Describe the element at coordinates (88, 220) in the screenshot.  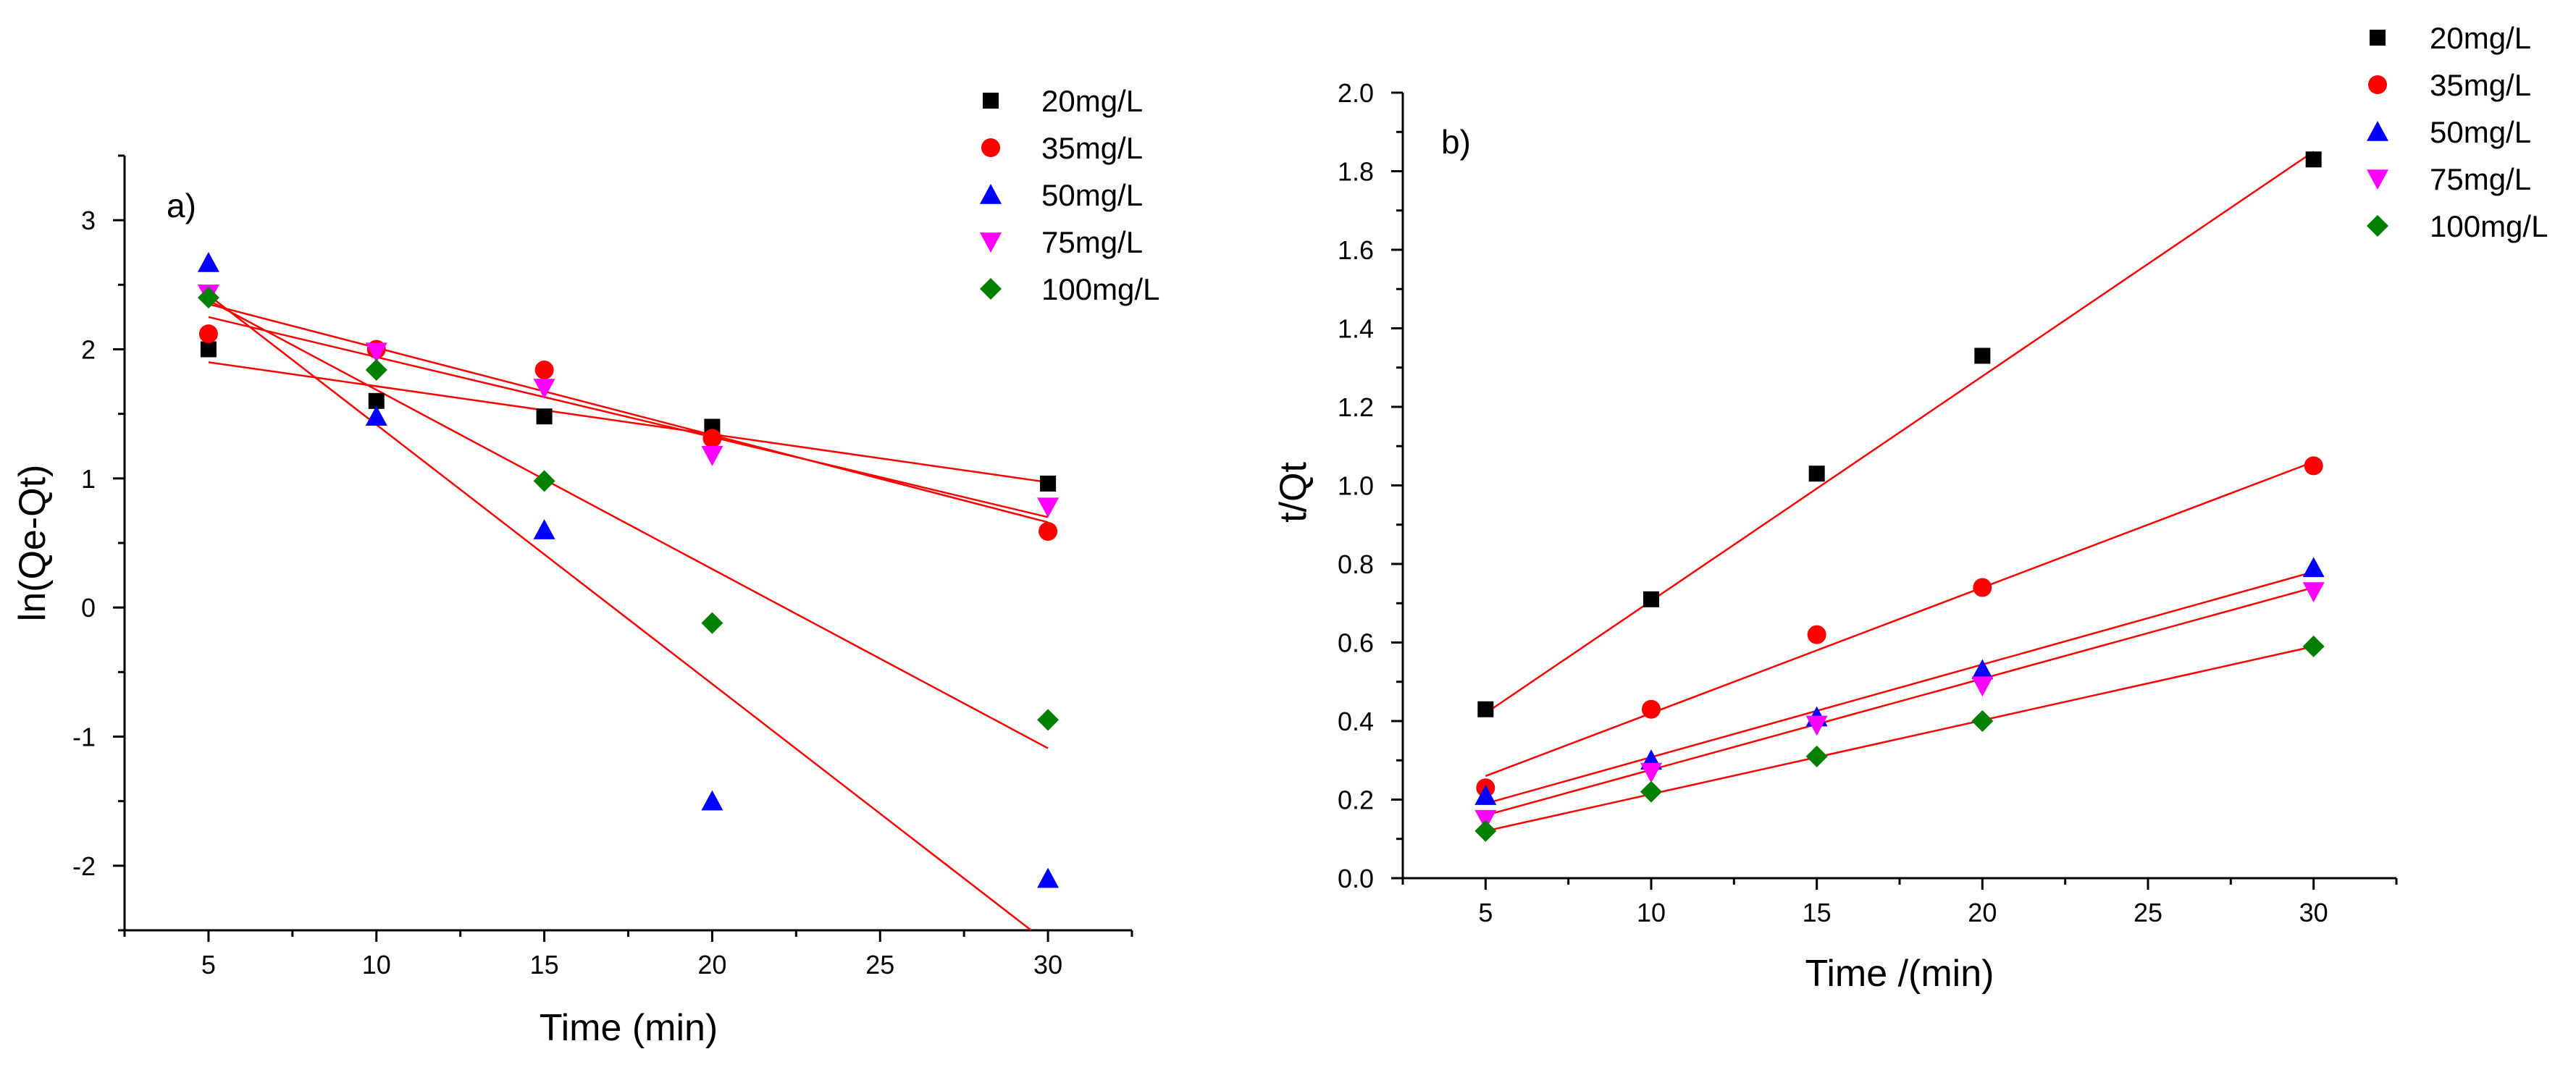
I see `y-tick-label: 3` at that location.